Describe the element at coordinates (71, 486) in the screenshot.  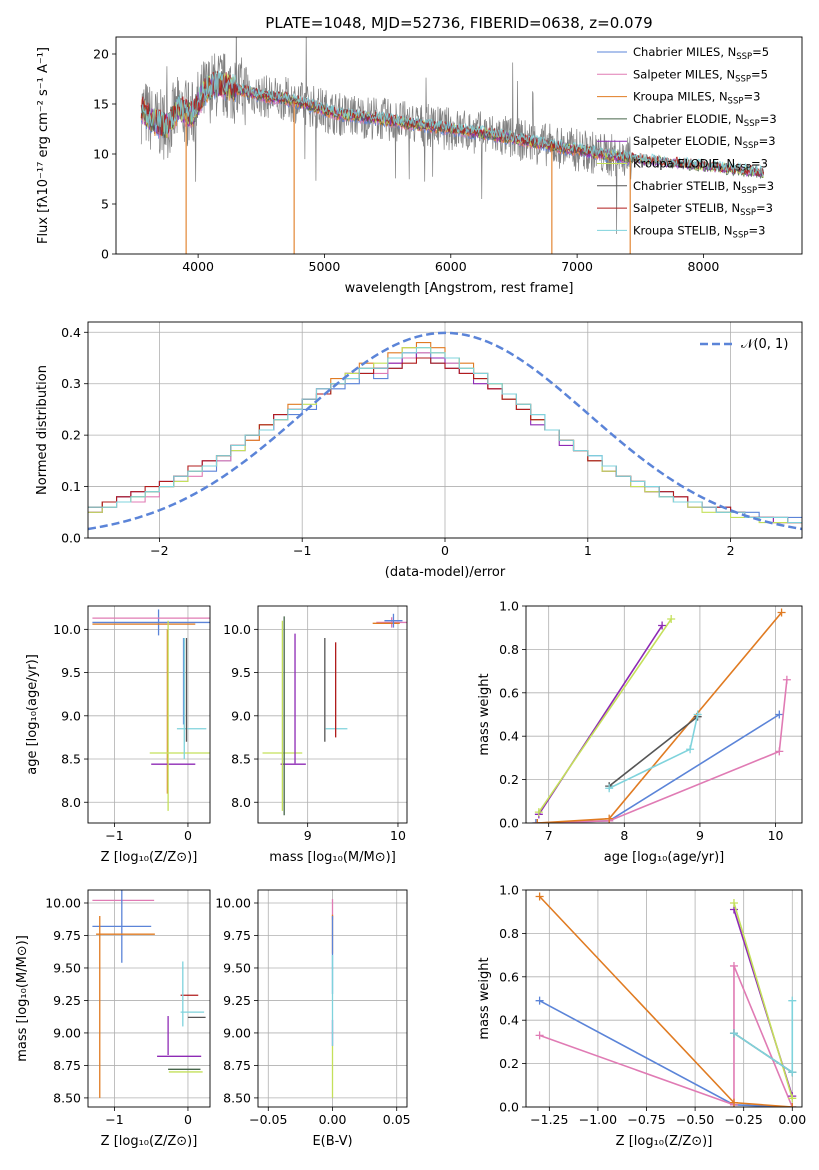
I see `y-tick-label: 0.1` at that location.